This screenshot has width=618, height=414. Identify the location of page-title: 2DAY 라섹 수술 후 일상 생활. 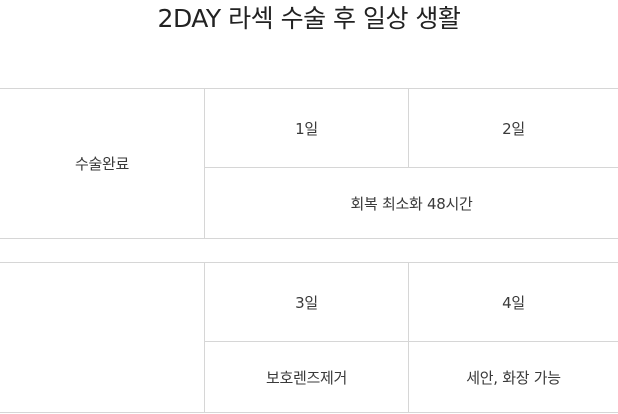
(309, 18).